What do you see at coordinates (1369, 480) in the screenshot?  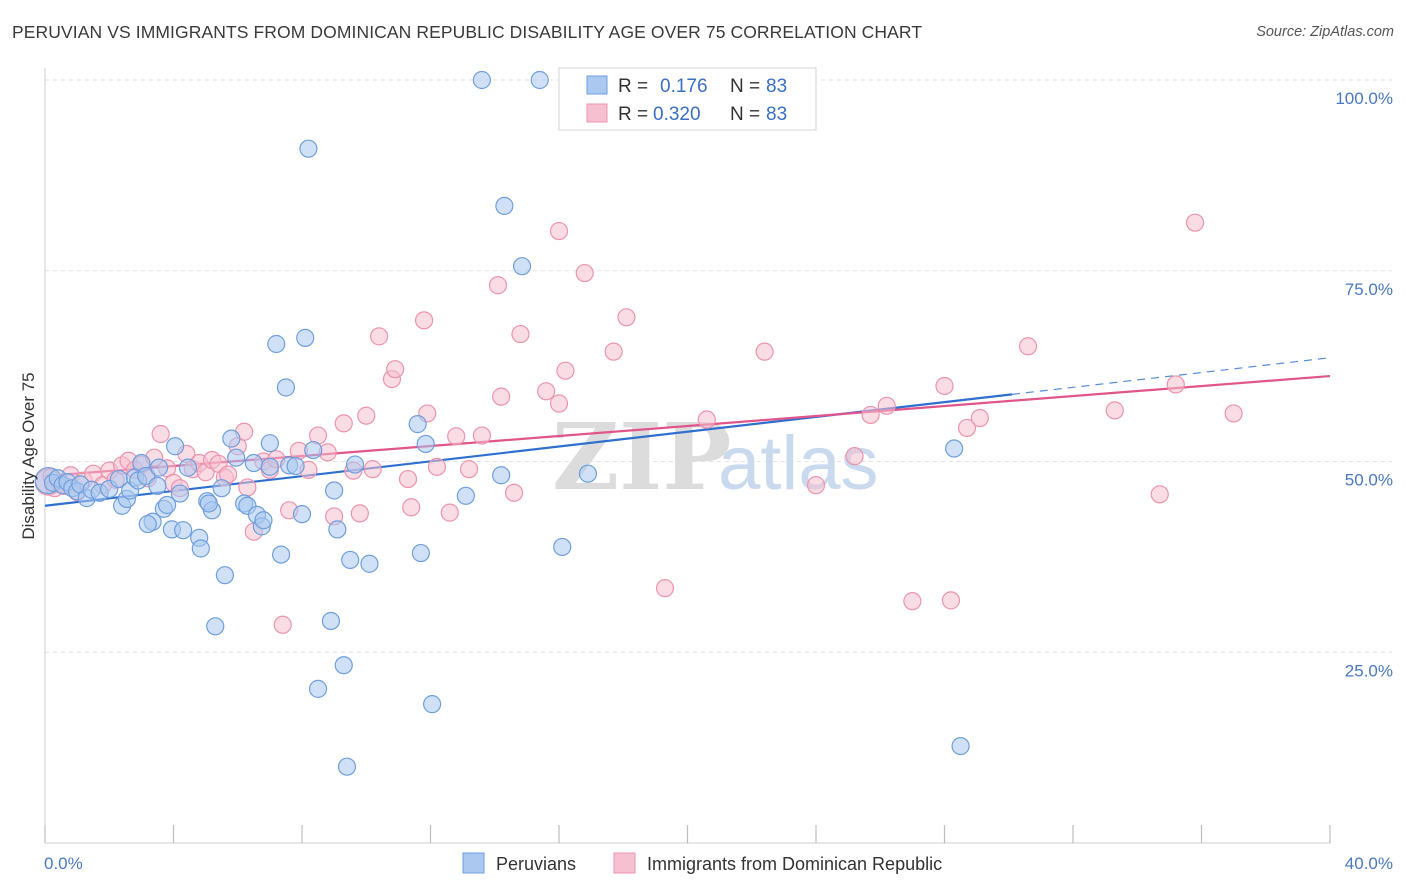 I see `y-tick-label-1: 50.0%` at bounding box center [1369, 480].